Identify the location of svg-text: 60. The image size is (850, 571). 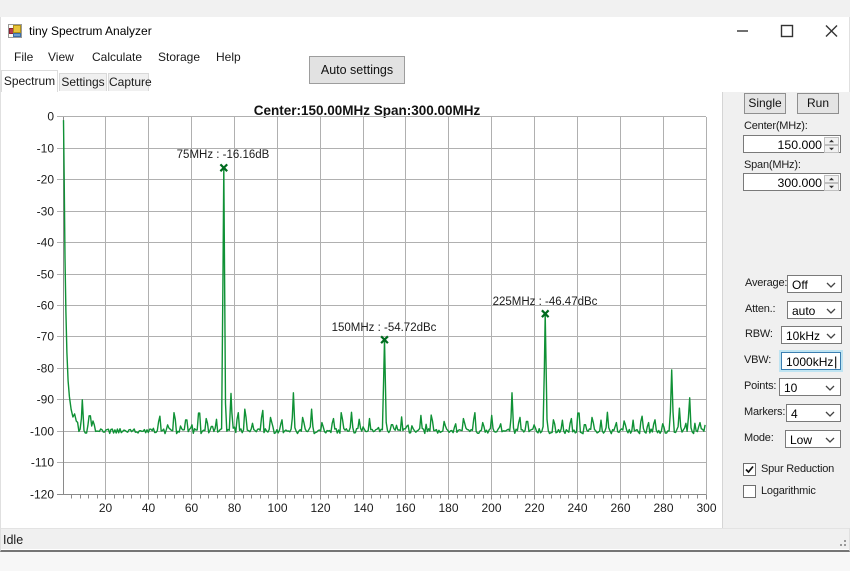
(192, 508).